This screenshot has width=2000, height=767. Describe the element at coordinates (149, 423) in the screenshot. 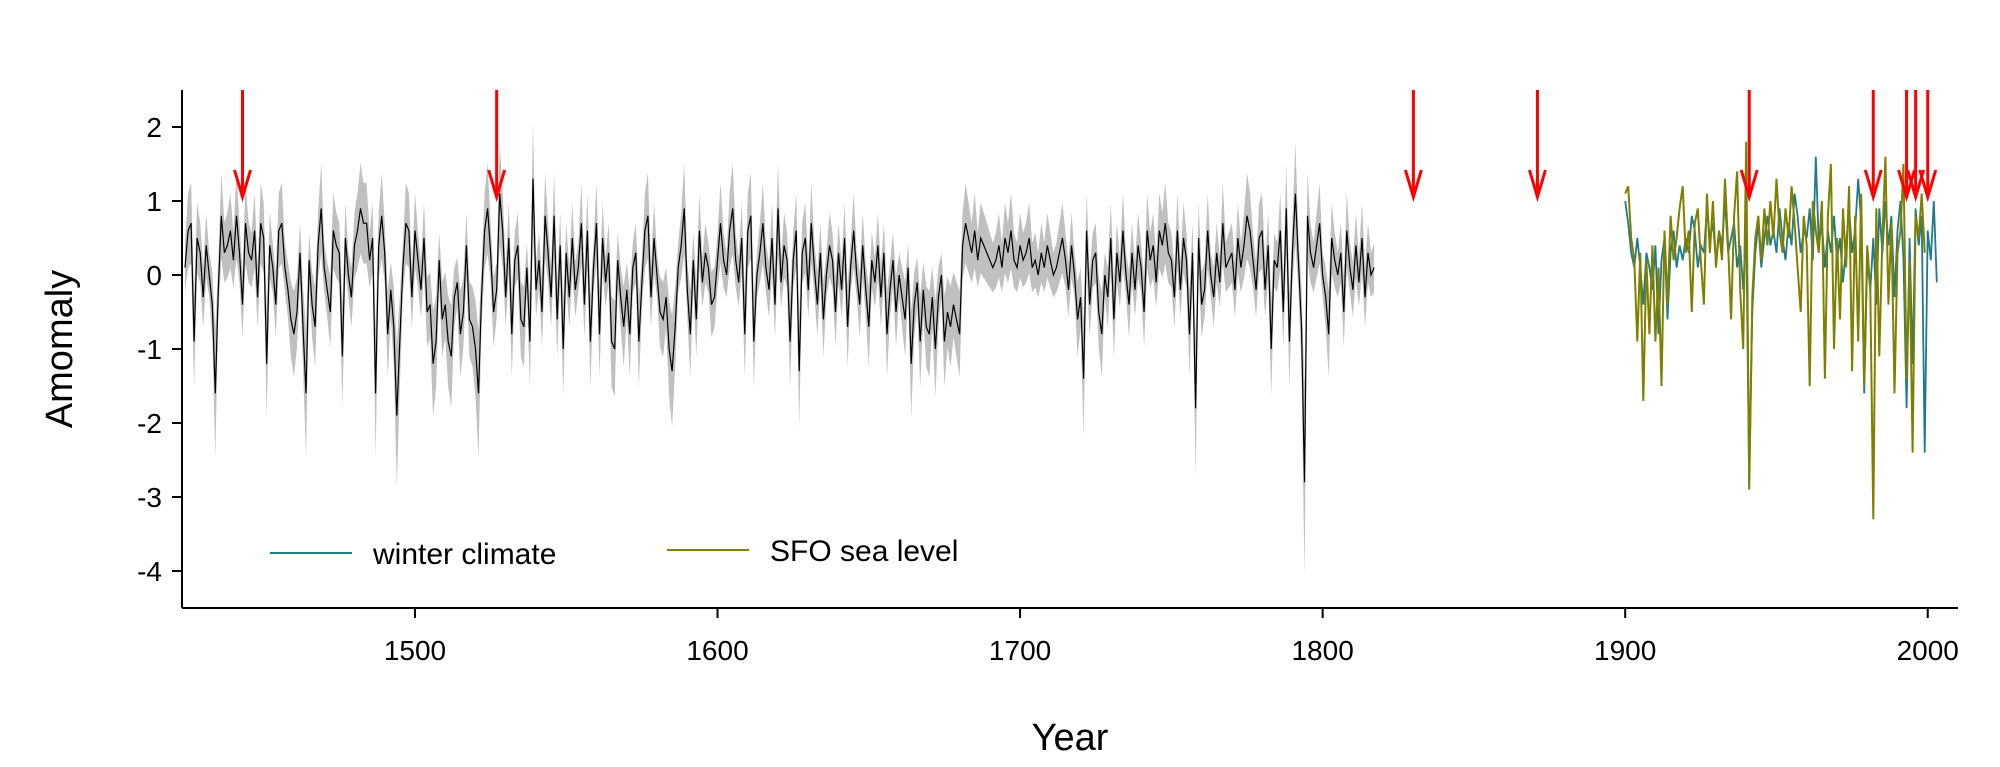

I see `y-tick-label: -2` at that location.